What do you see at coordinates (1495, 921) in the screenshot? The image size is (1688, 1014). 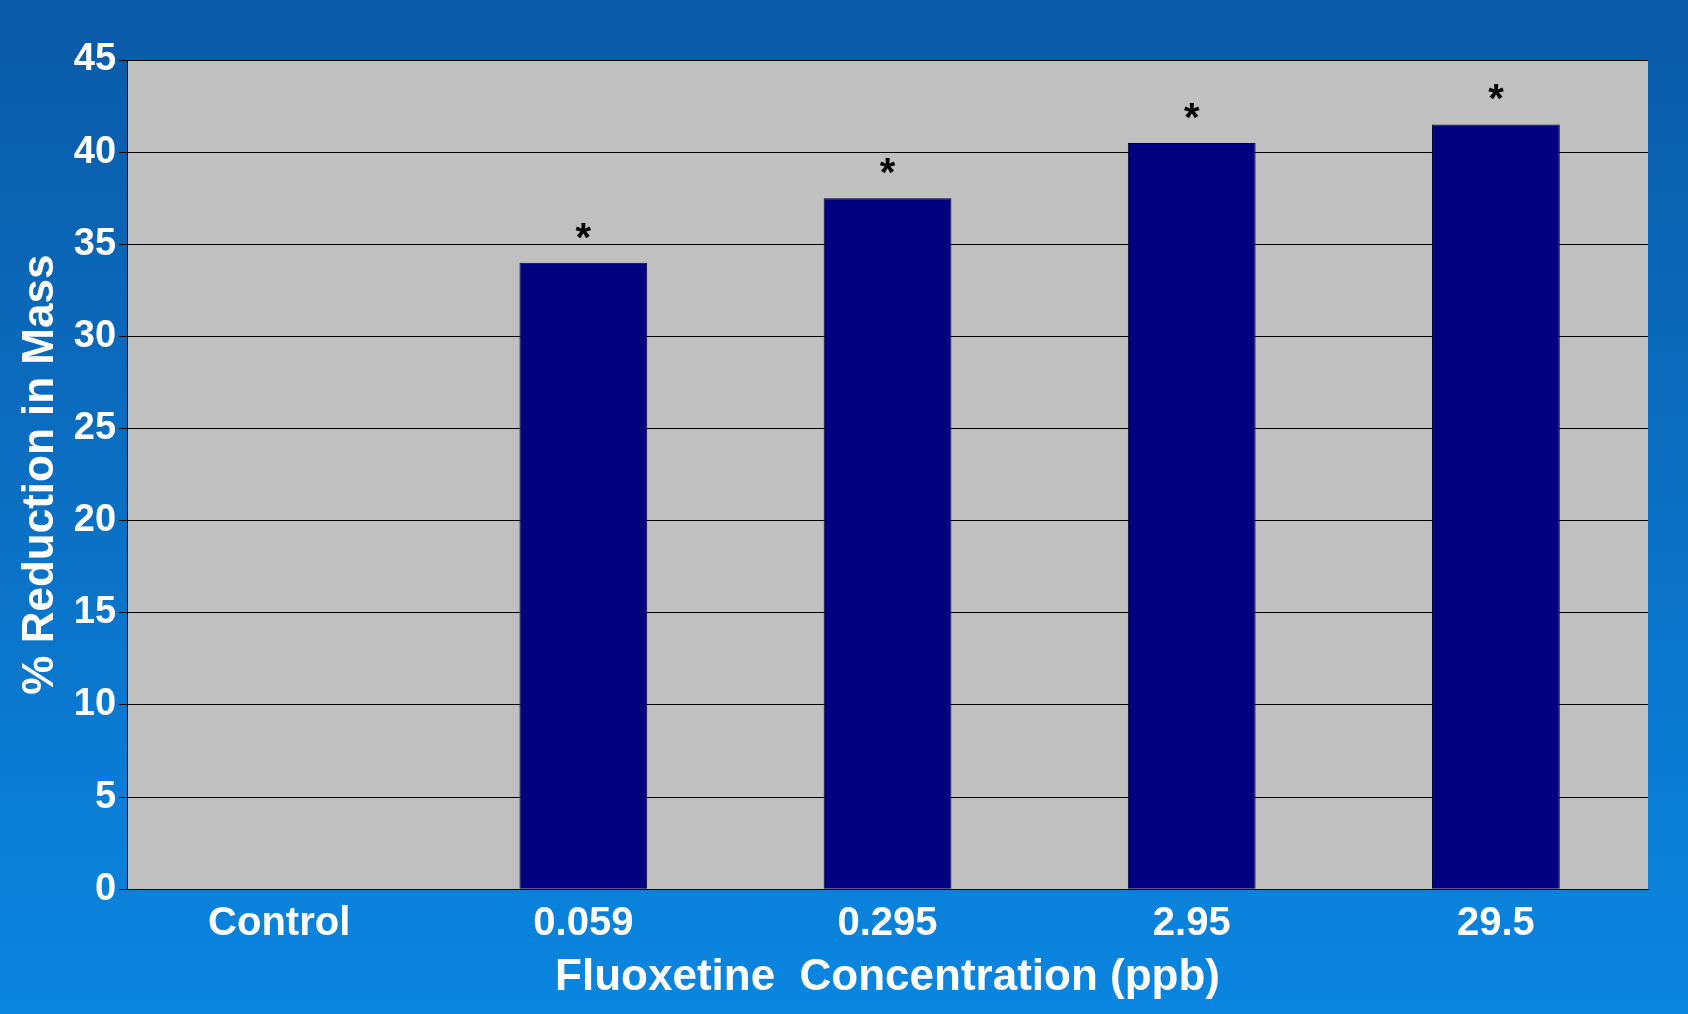 I see `x-tick-label: 29.5` at bounding box center [1495, 921].